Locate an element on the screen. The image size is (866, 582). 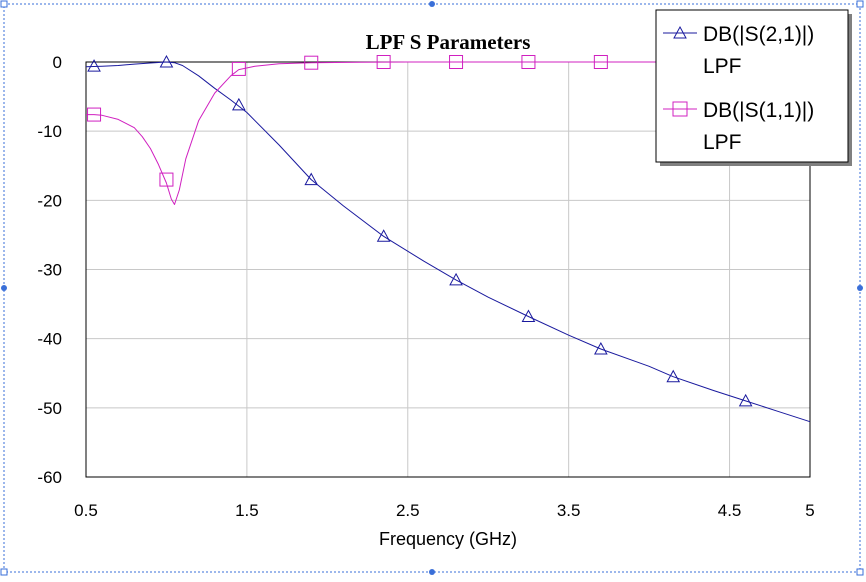
handle-bottom-middle is located at coordinates (432, 572).